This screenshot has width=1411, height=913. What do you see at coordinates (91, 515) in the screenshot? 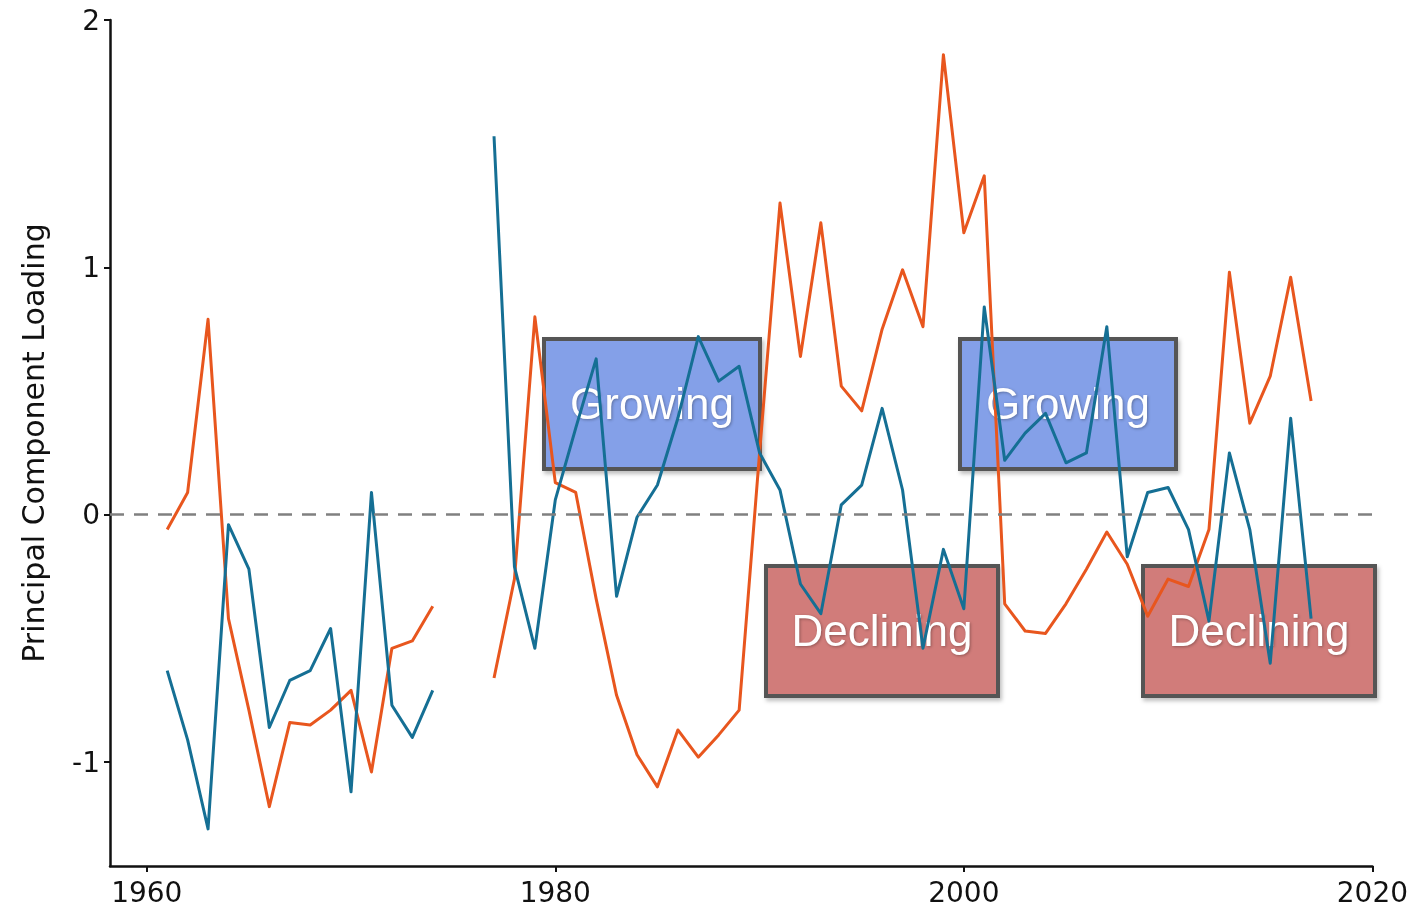
I see `y-tick-label: 0` at bounding box center [91, 515].